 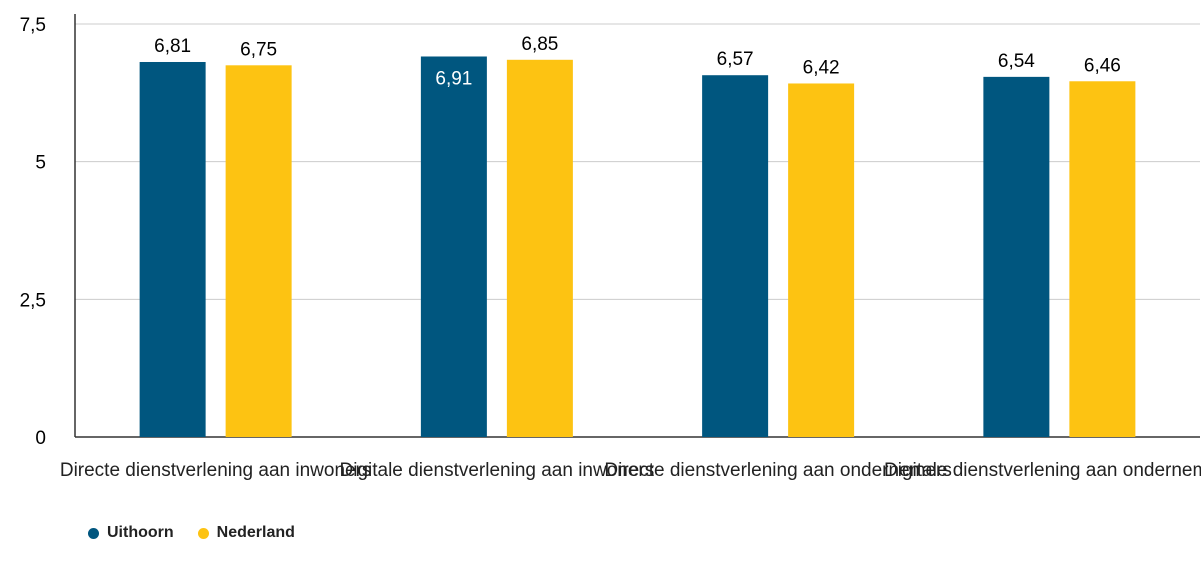 What do you see at coordinates (172, 46) in the screenshot?
I see `data-label: 6,81` at bounding box center [172, 46].